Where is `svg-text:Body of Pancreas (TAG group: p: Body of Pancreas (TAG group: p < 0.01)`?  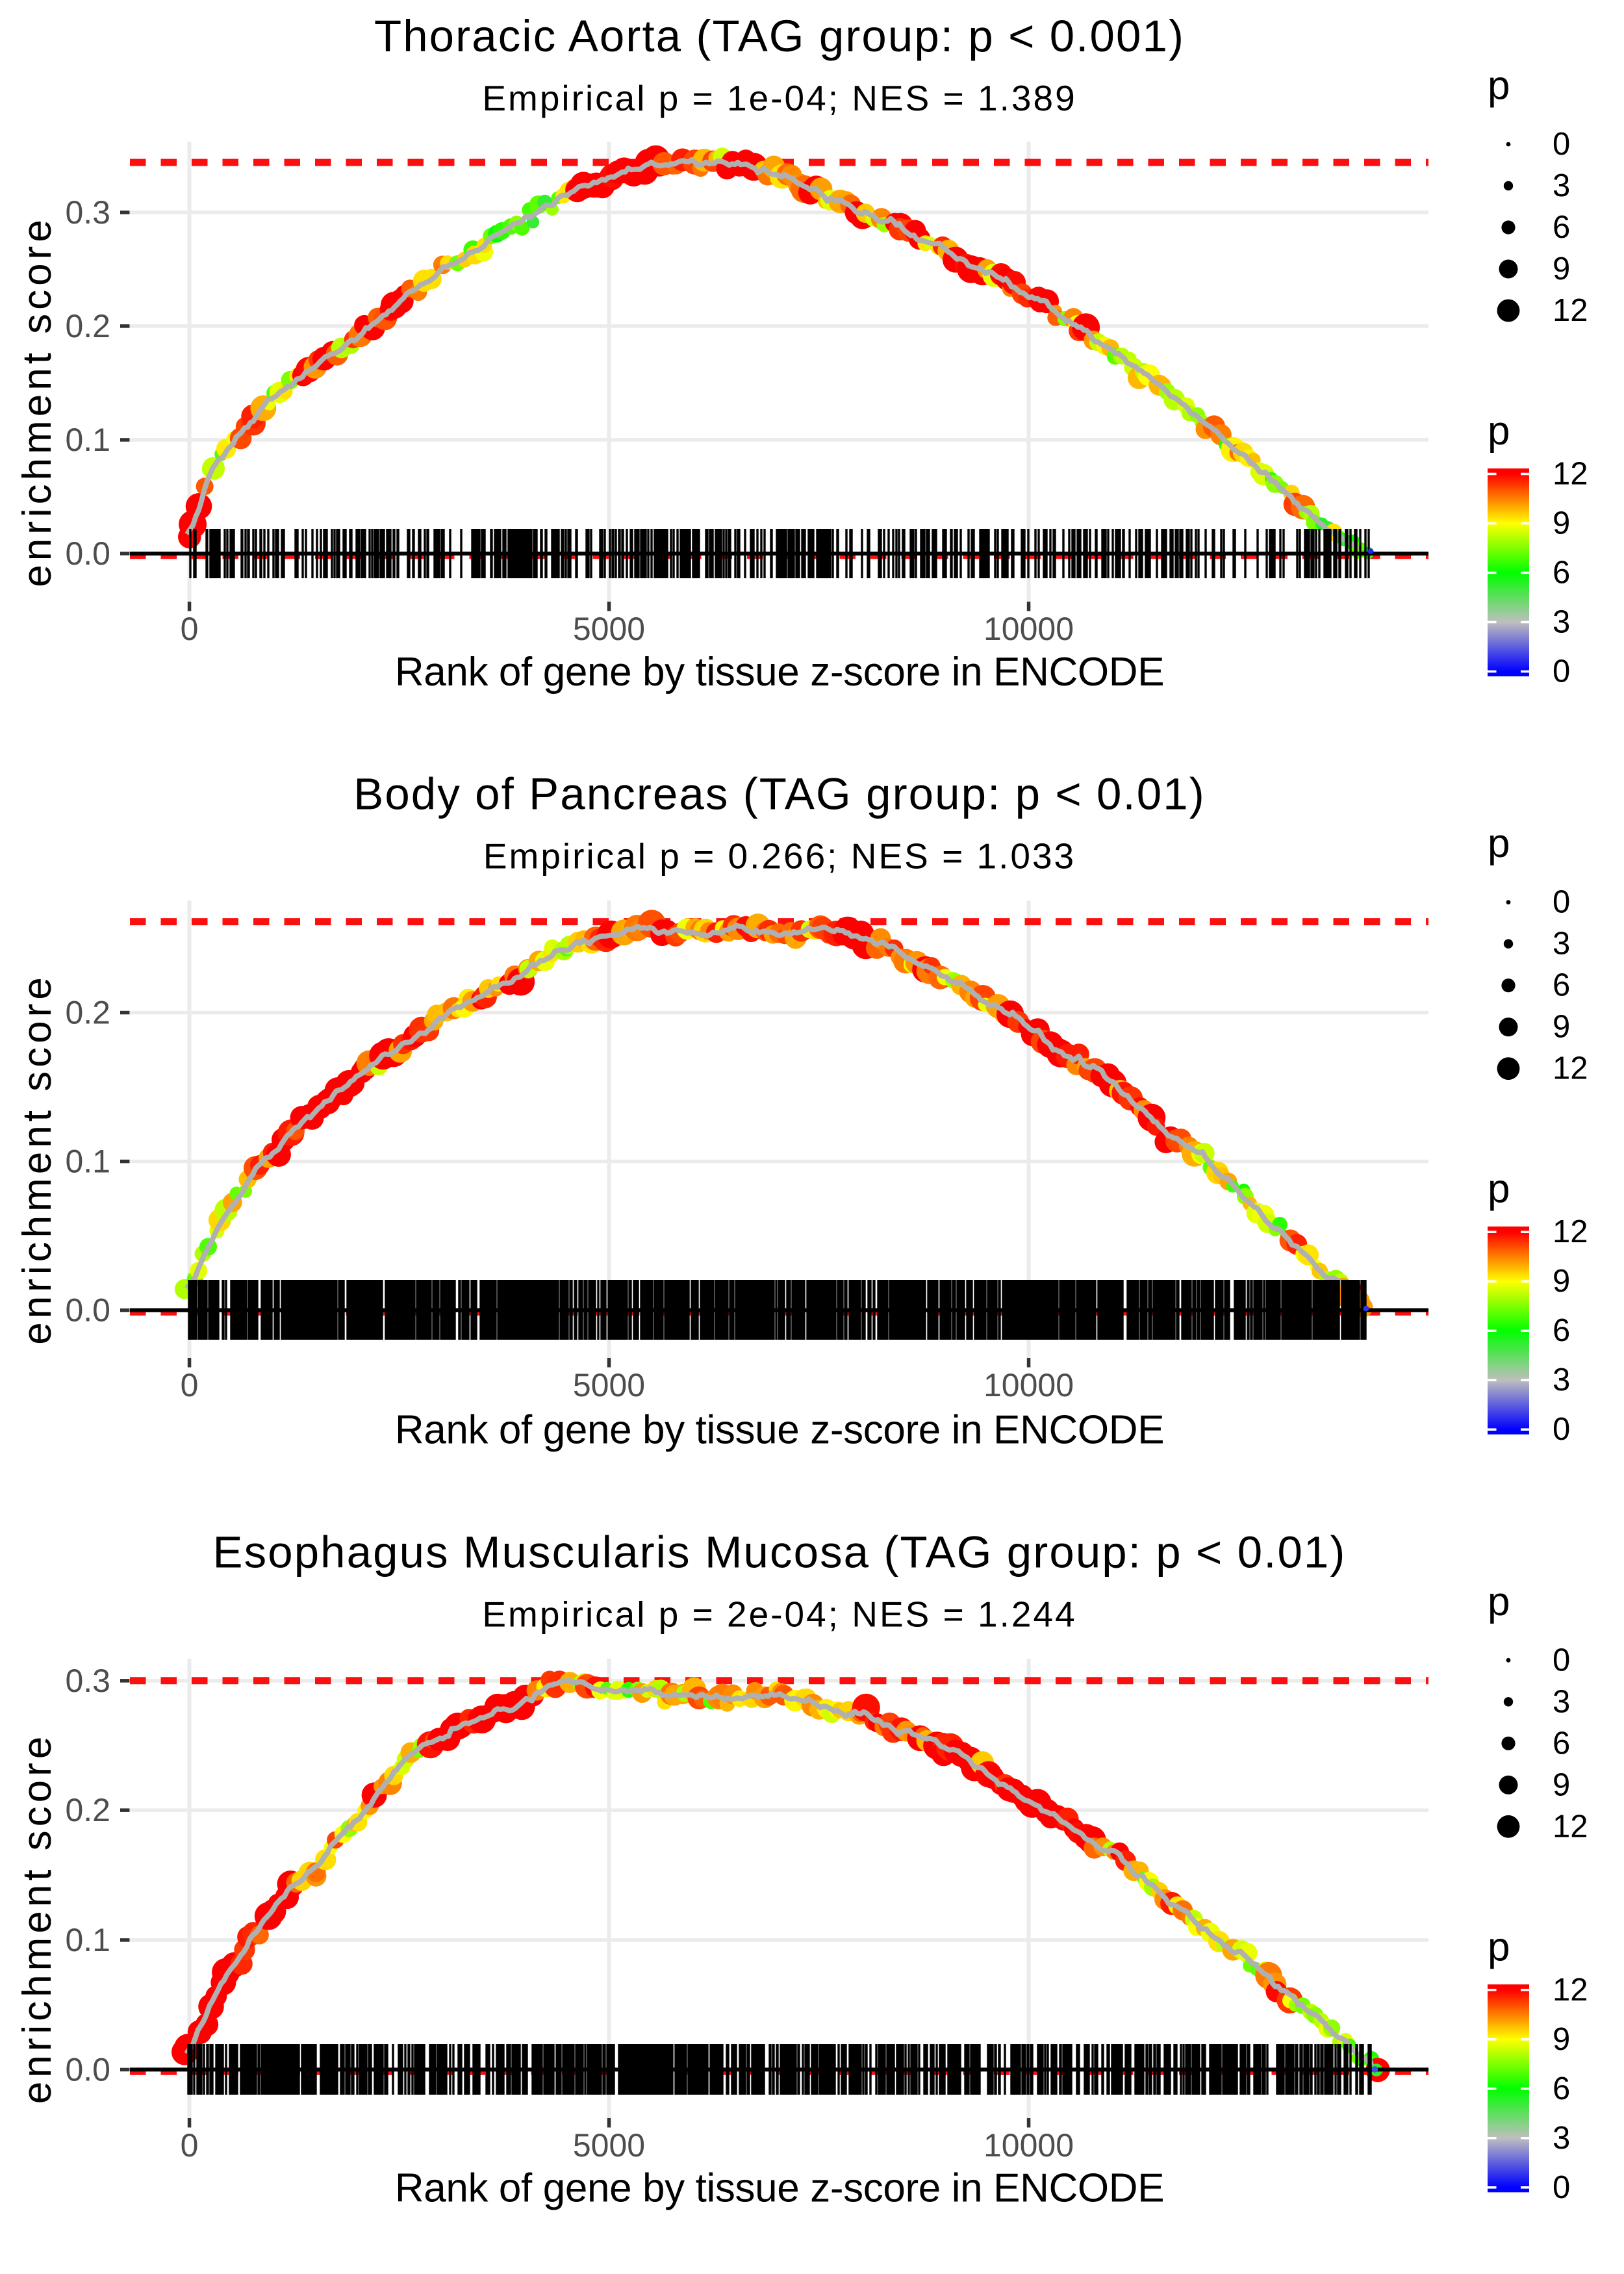
svg-text:Body of Pancreas (TAG group: p: Body of Pancreas (TAG group: p < 0.01) is located at coordinates (779, 794).